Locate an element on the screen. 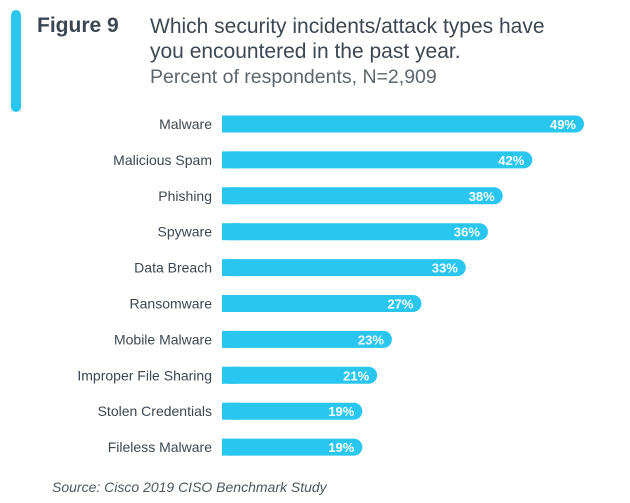 Image resolution: width=630 pixels, height=503 pixels. bar-mobile-malware is located at coordinates (307, 339).